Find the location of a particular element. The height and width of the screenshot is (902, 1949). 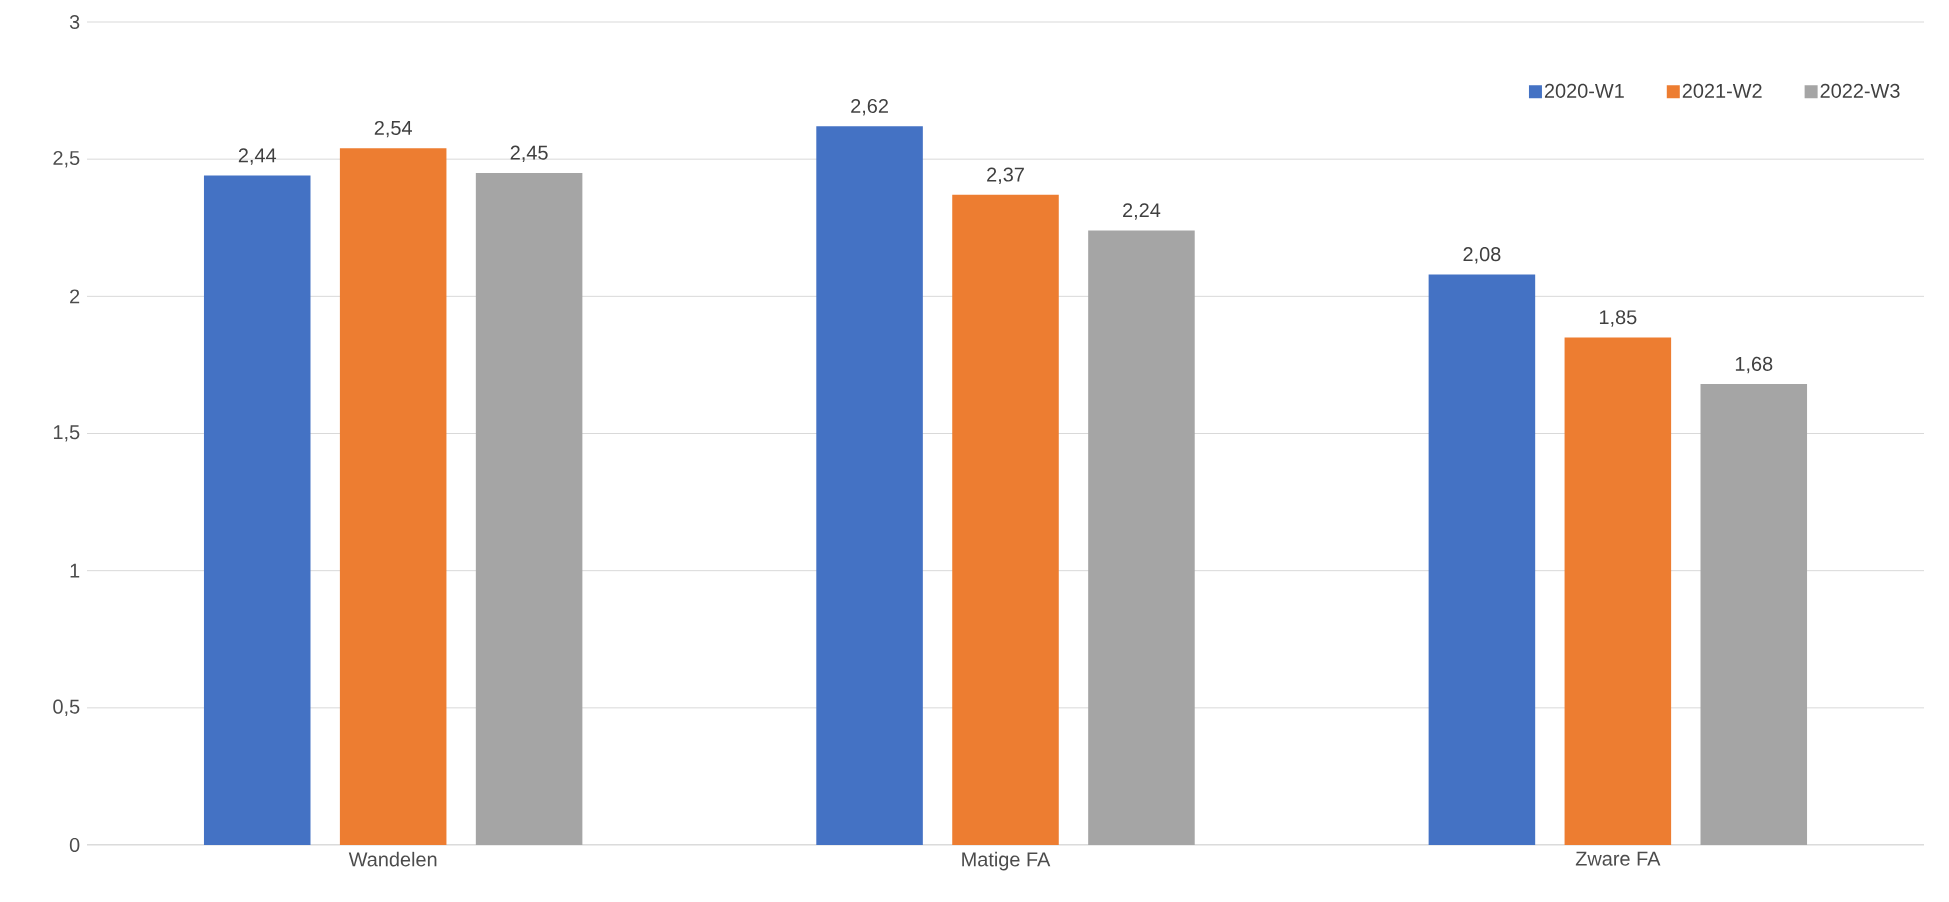

y-tick-label: 1,5 is located at coordinates (66, 433).